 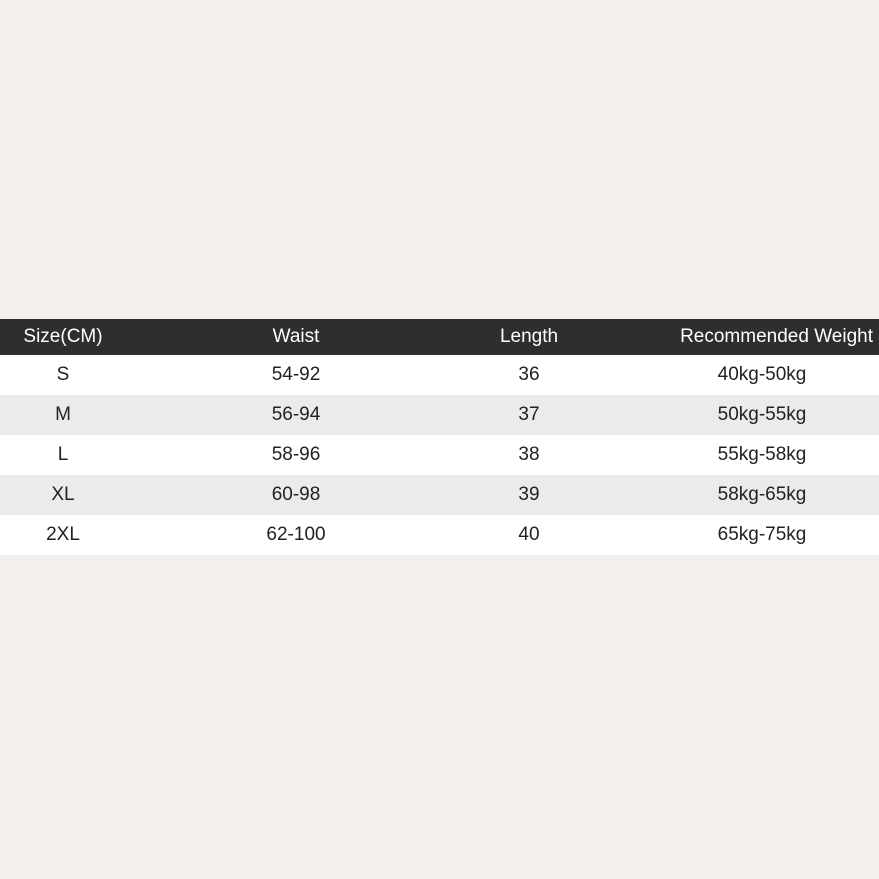 I want to click on length-cell: 39, so click(x=529, y=494).